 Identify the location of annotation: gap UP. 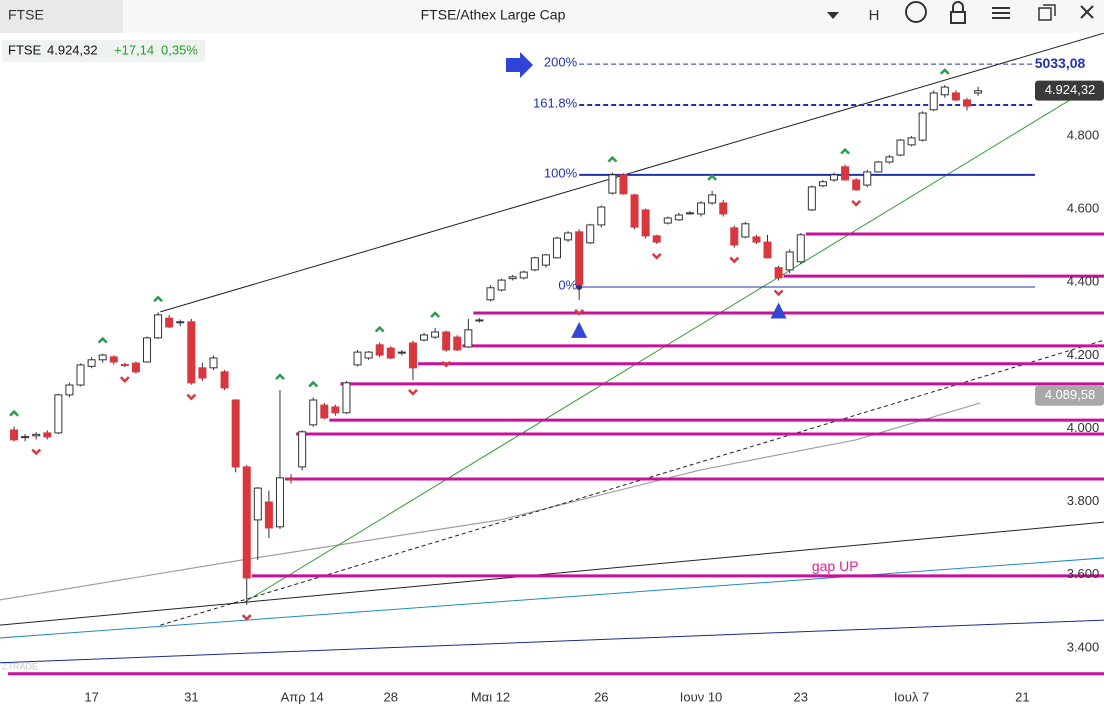
(835, 566).